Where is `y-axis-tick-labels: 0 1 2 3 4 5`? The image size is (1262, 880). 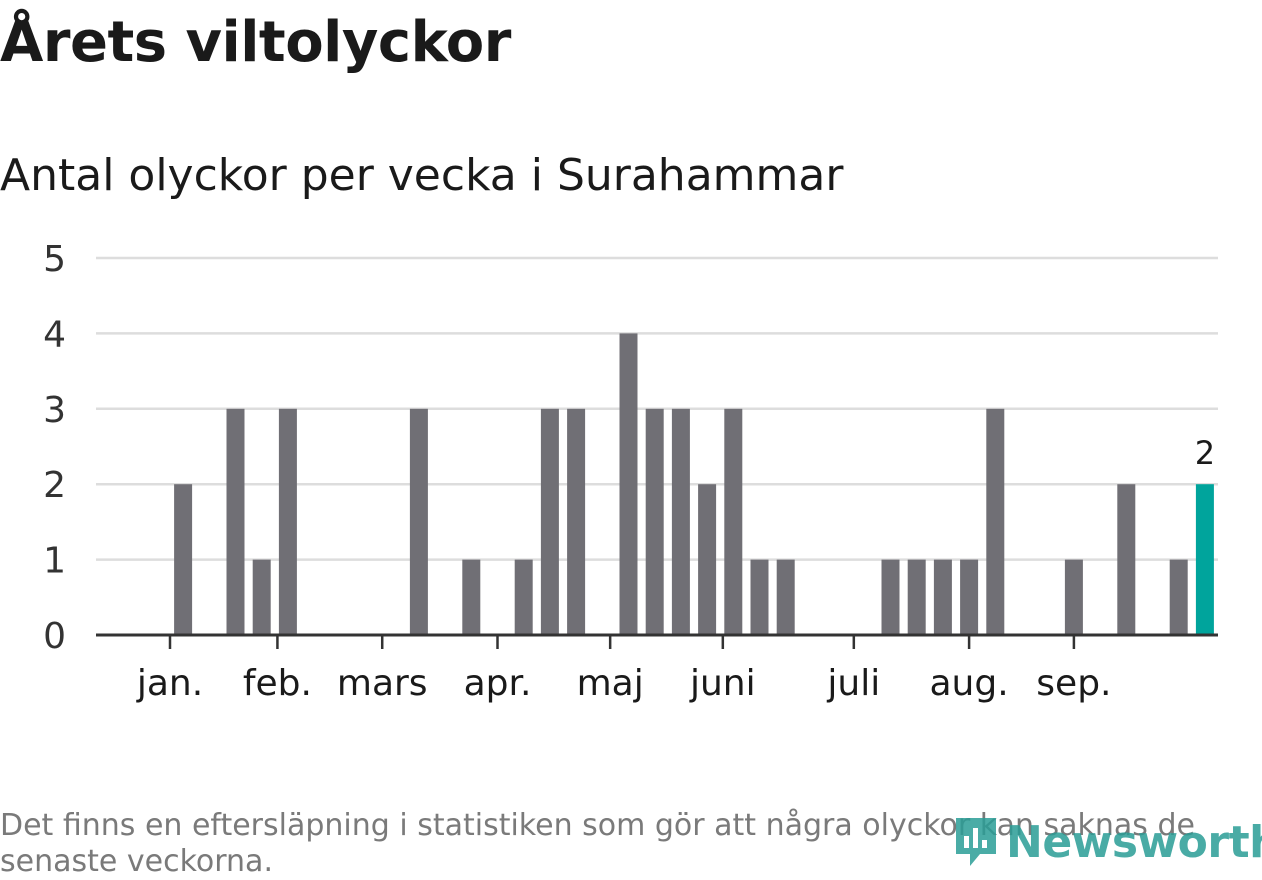 y-axis-tick-labels: 0 1 2 3 4 5 is located at coordinates (54, 448).